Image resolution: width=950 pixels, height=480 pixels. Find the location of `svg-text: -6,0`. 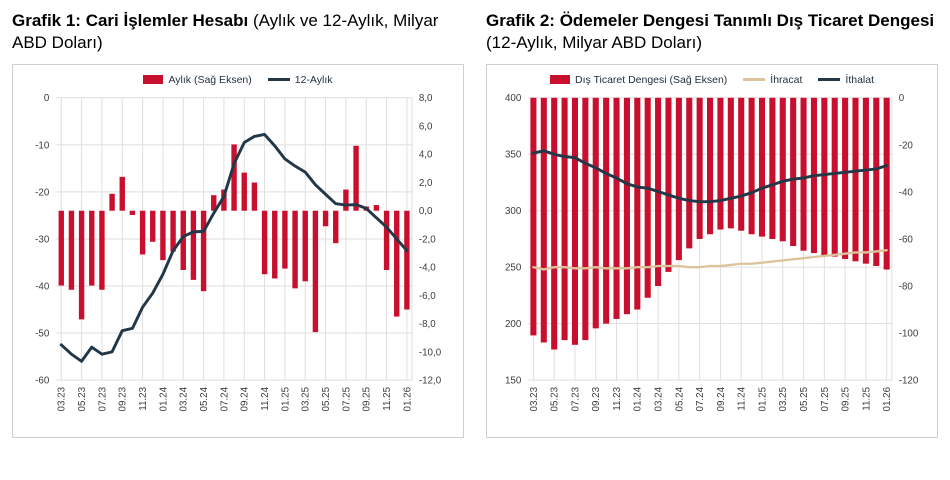

svg-text: -6,0 is located at coordinates (427, 296).